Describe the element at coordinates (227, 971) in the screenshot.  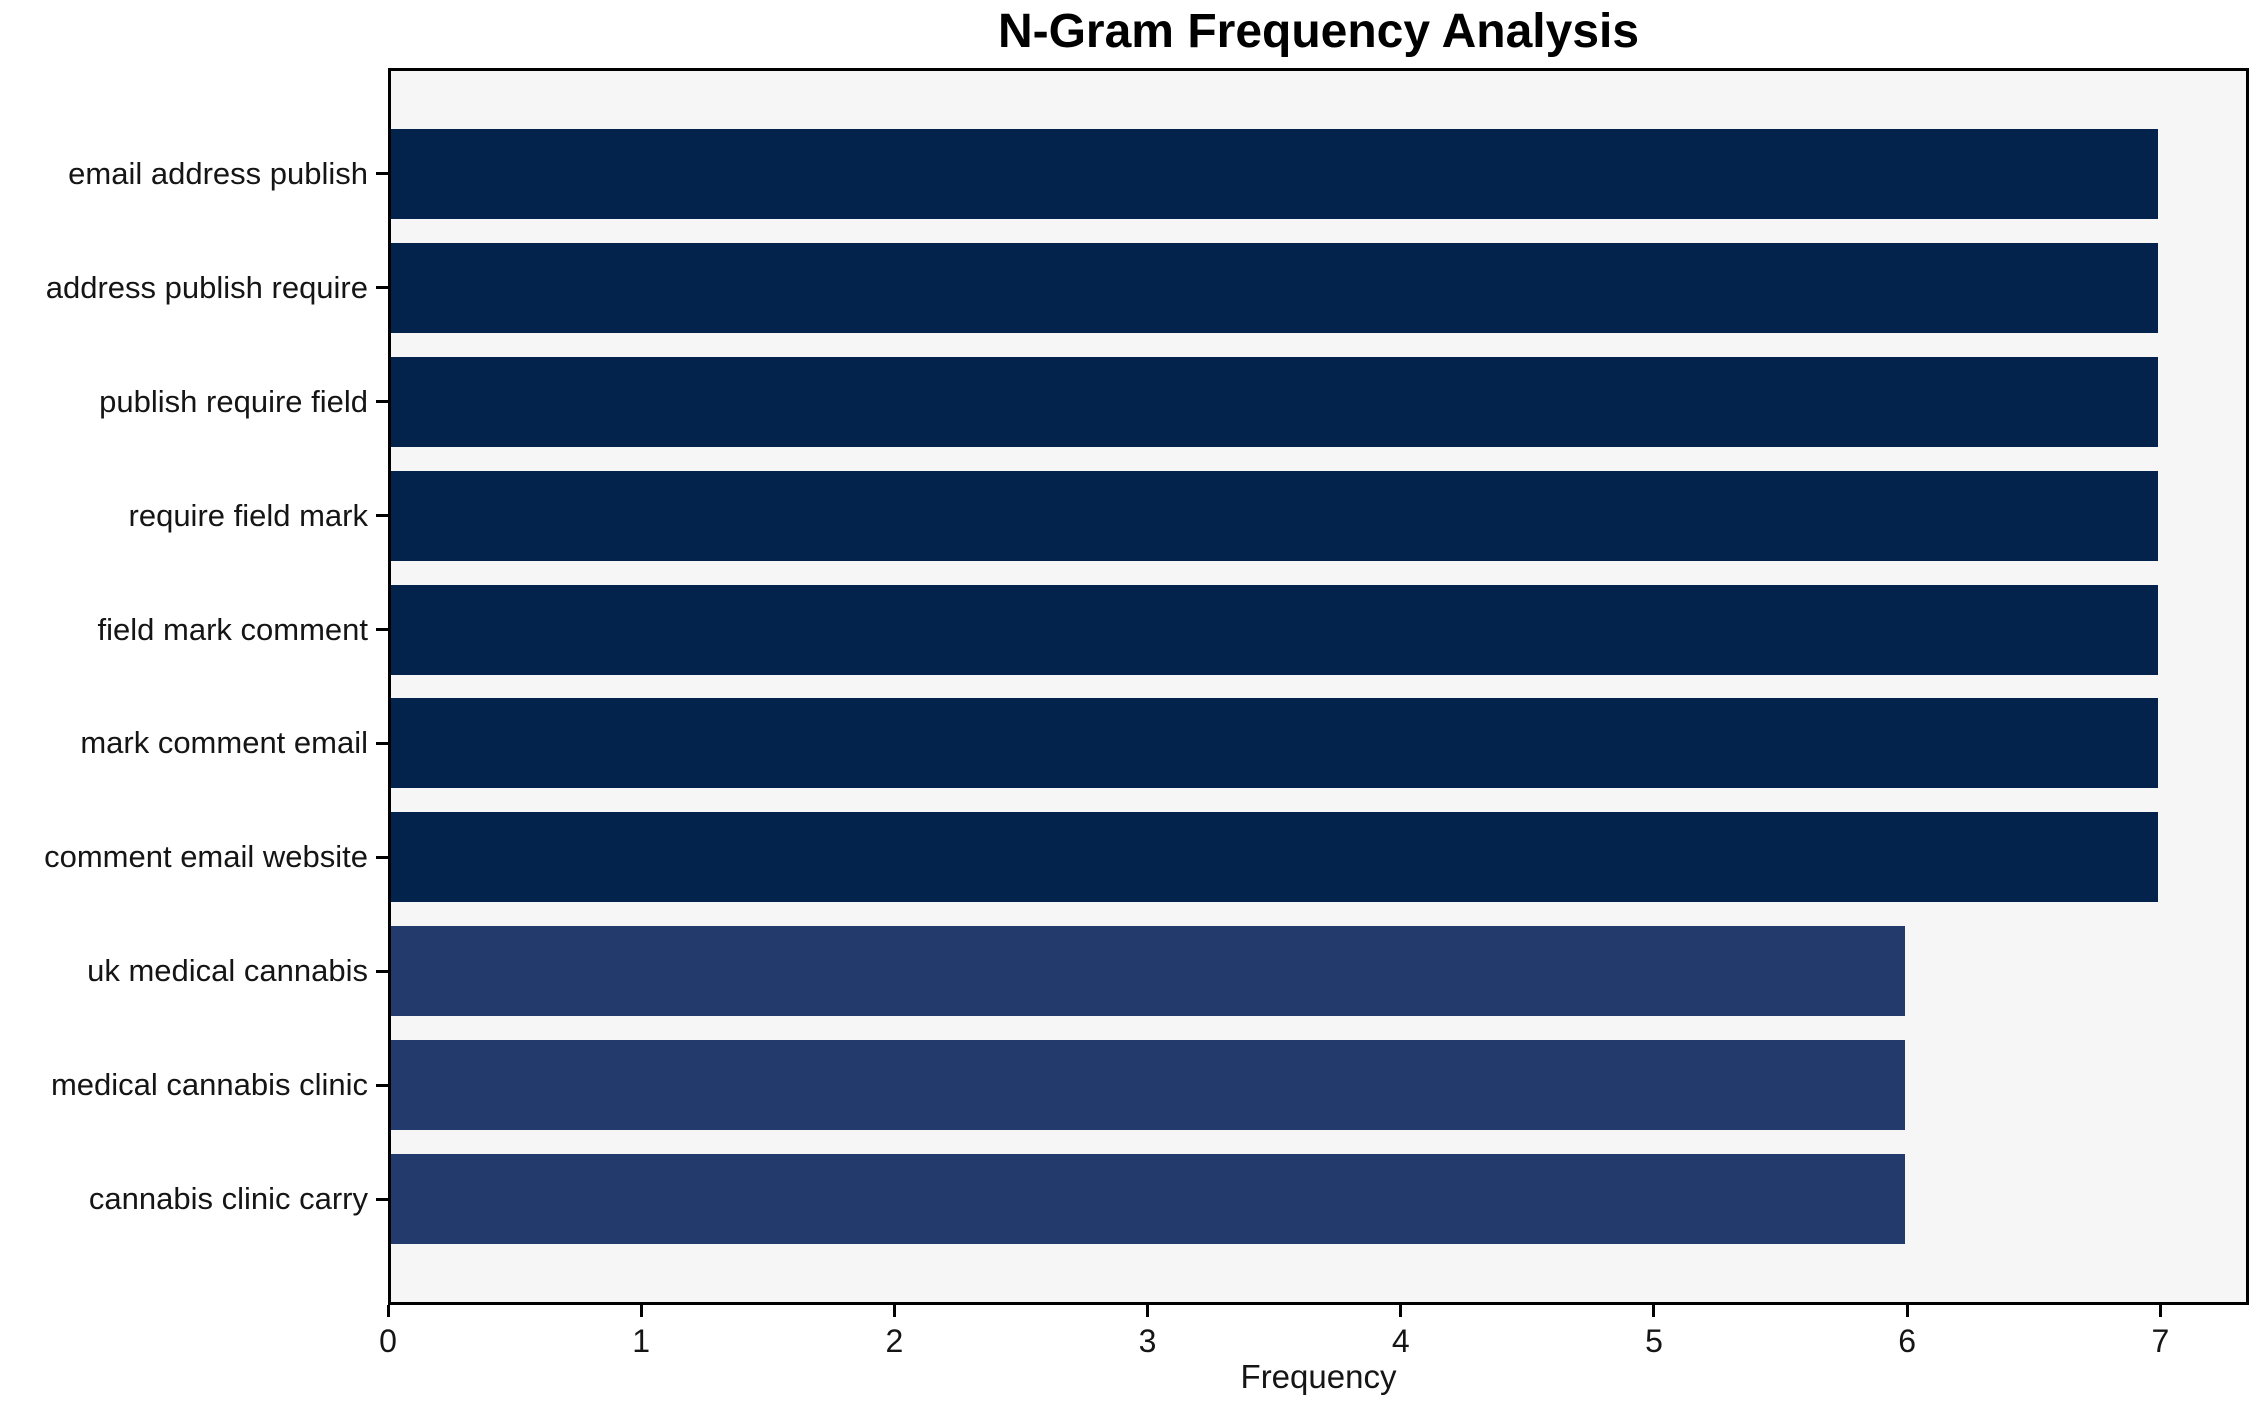
I see `y-tick-label: uk medical cannabis` at that location.